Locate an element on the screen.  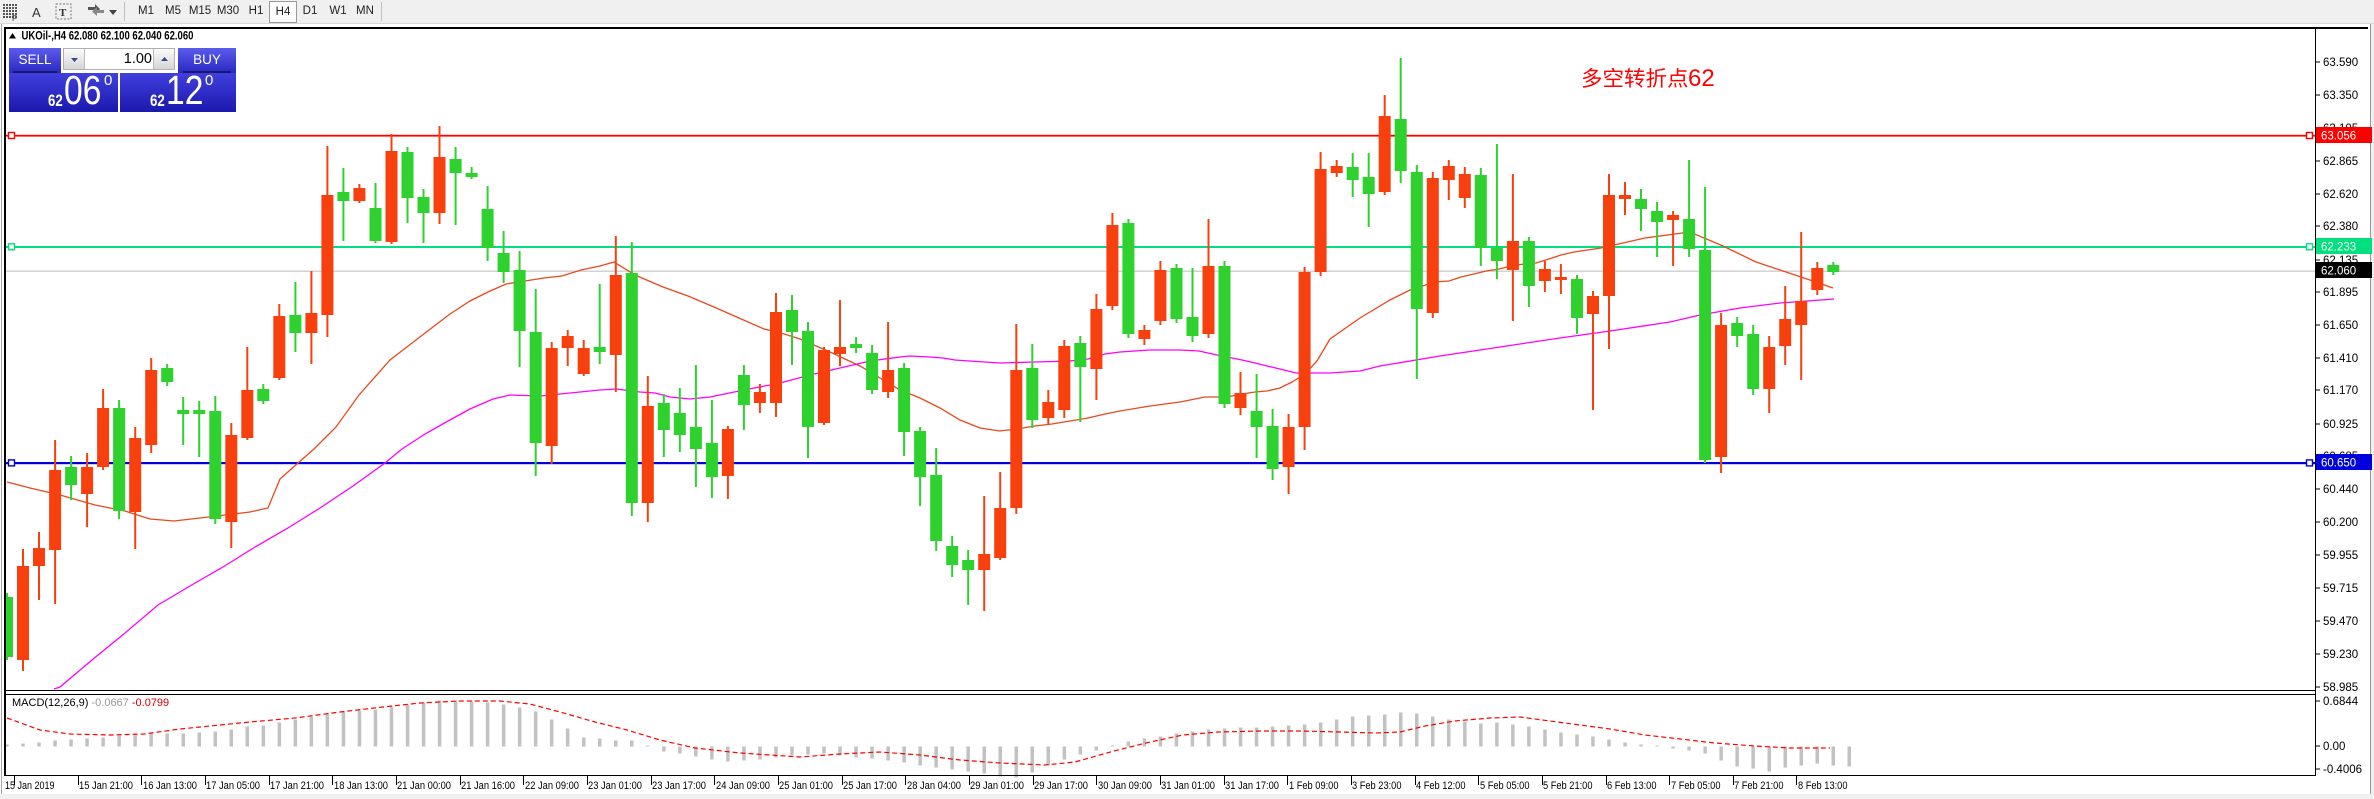
svg-text: 61.410 is located at coordinates (2340, 359).